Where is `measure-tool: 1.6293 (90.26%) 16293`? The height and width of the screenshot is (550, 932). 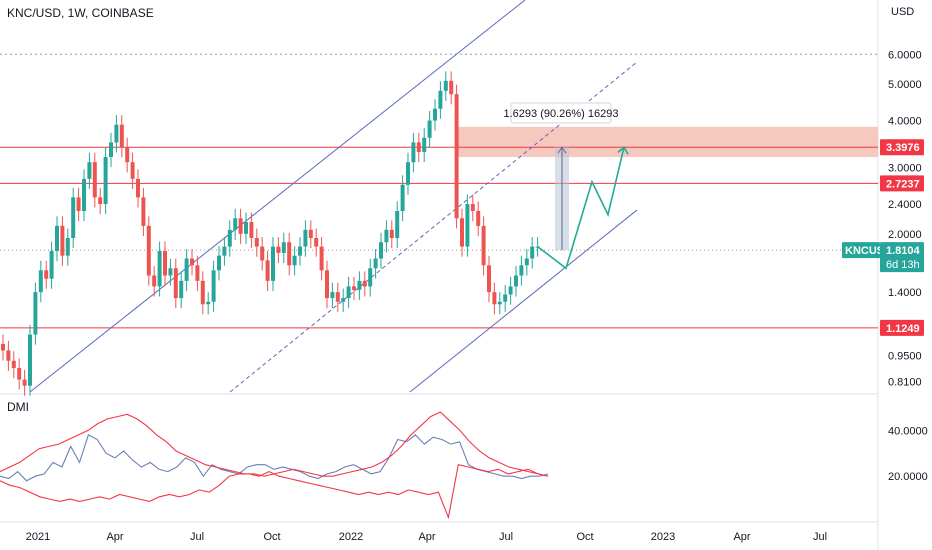
measure-tool: 1.6293 (90.26%) 16293 is located at coordinates (561, 176).